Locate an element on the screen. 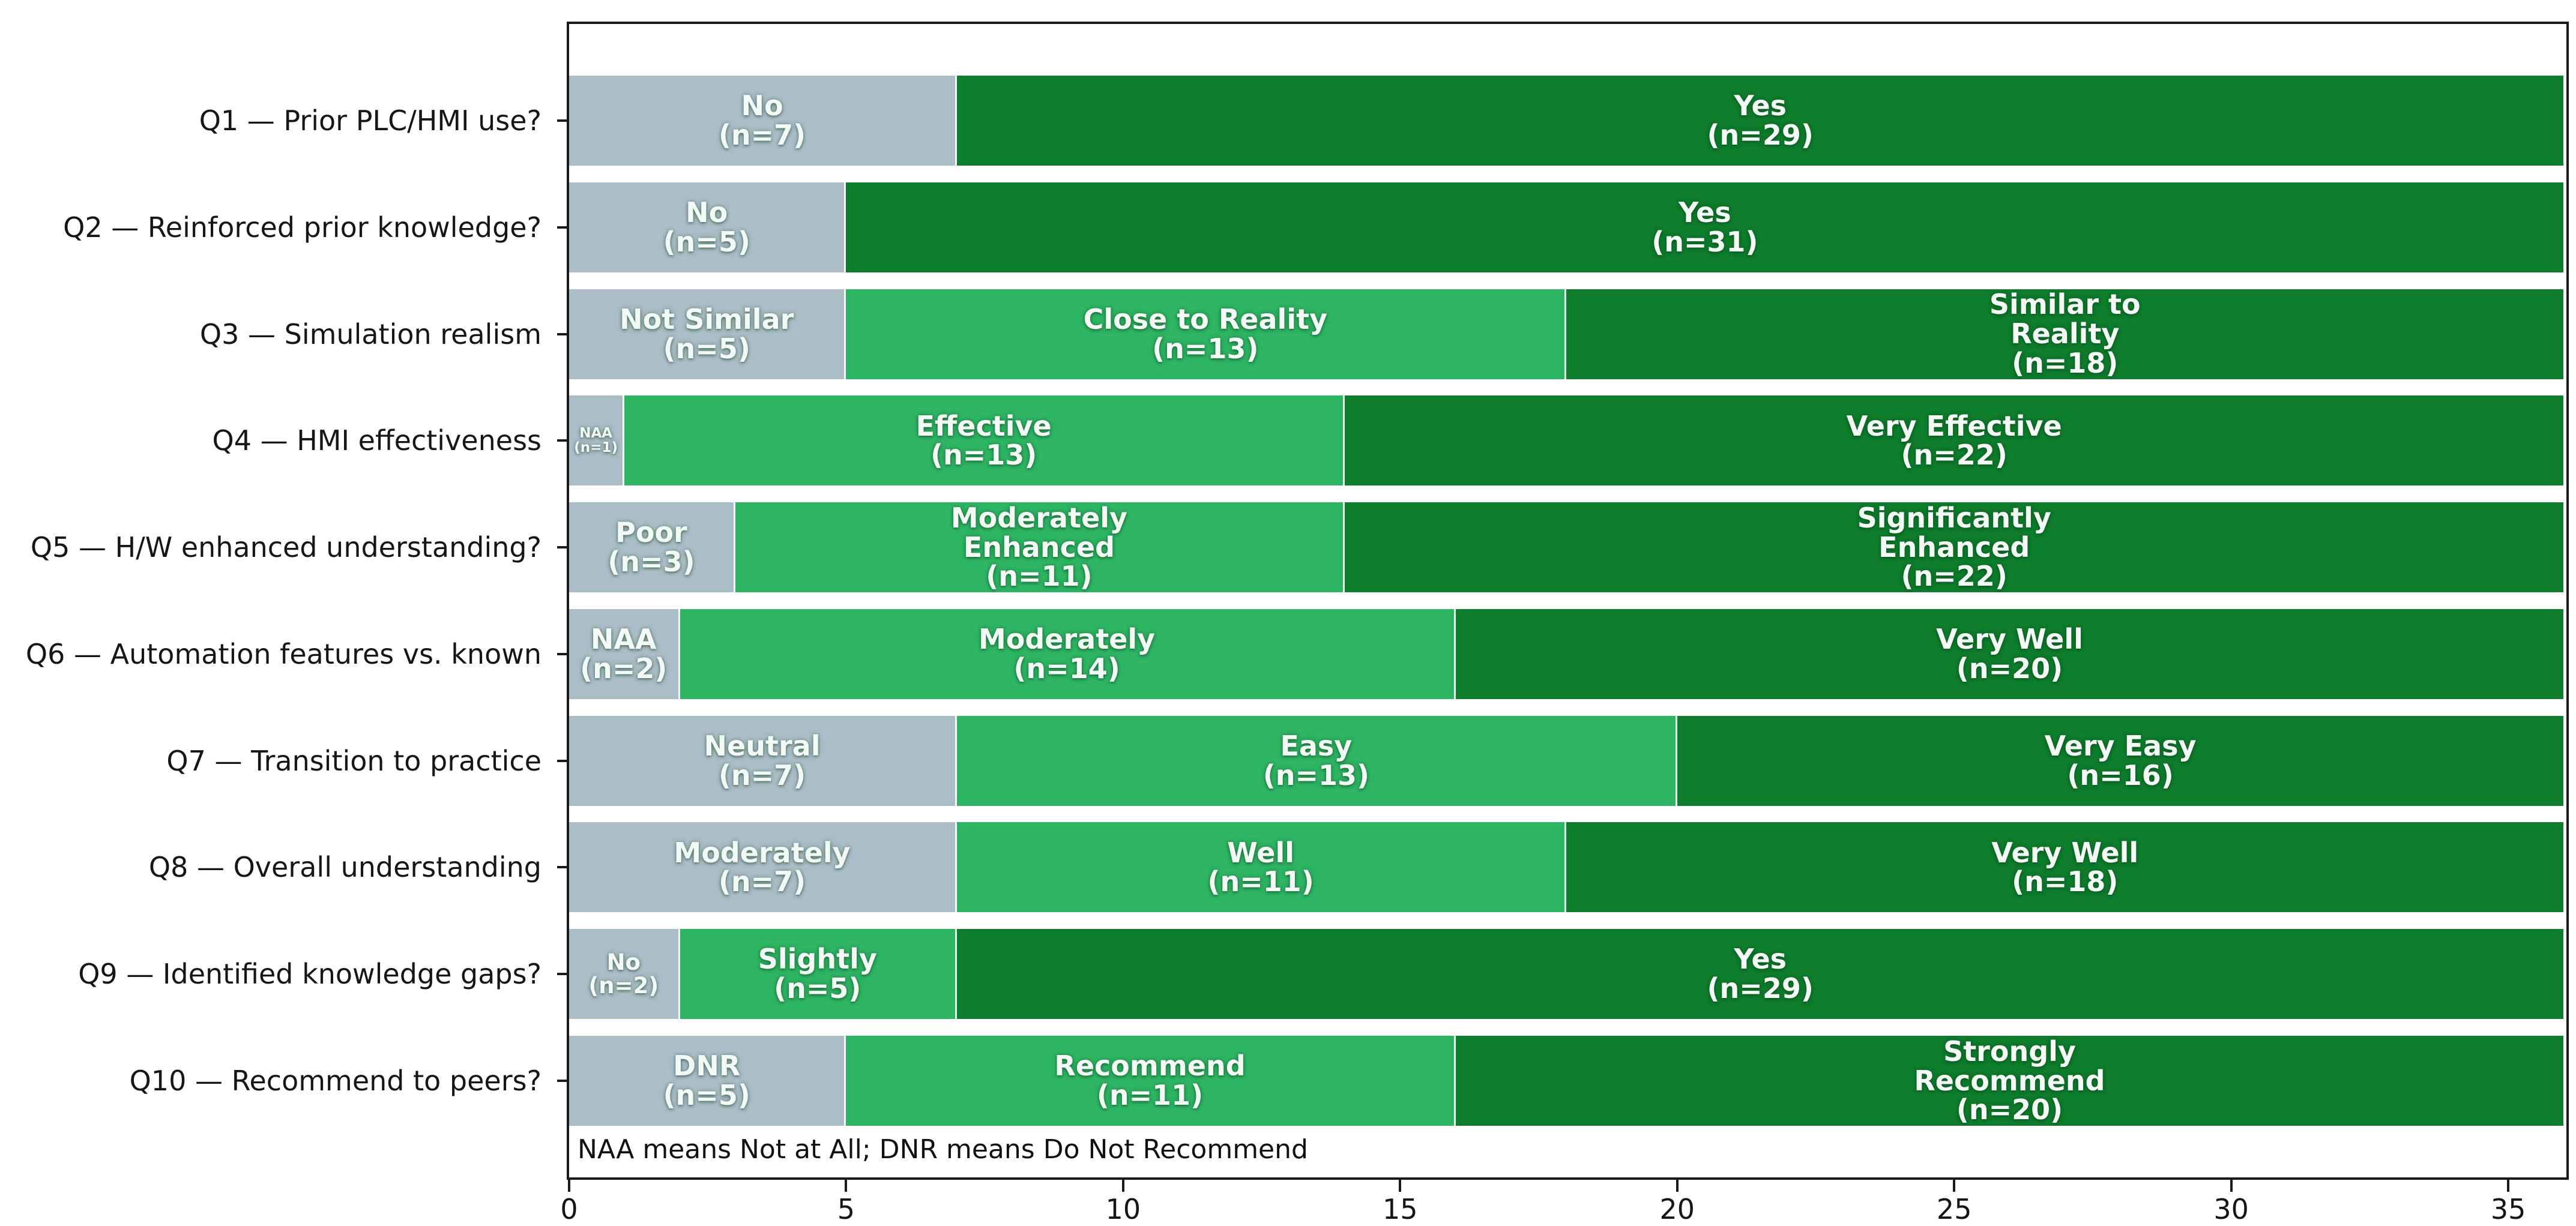 The height and width of the screenshot is (1226, 2576). bar-segment: Slightly (n=5) is located at coordinates (818, 974).